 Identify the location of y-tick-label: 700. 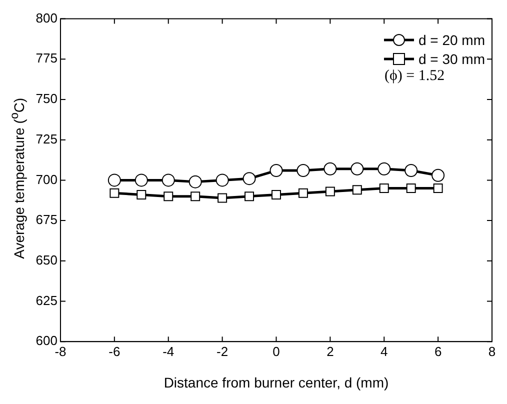
(47, 179).